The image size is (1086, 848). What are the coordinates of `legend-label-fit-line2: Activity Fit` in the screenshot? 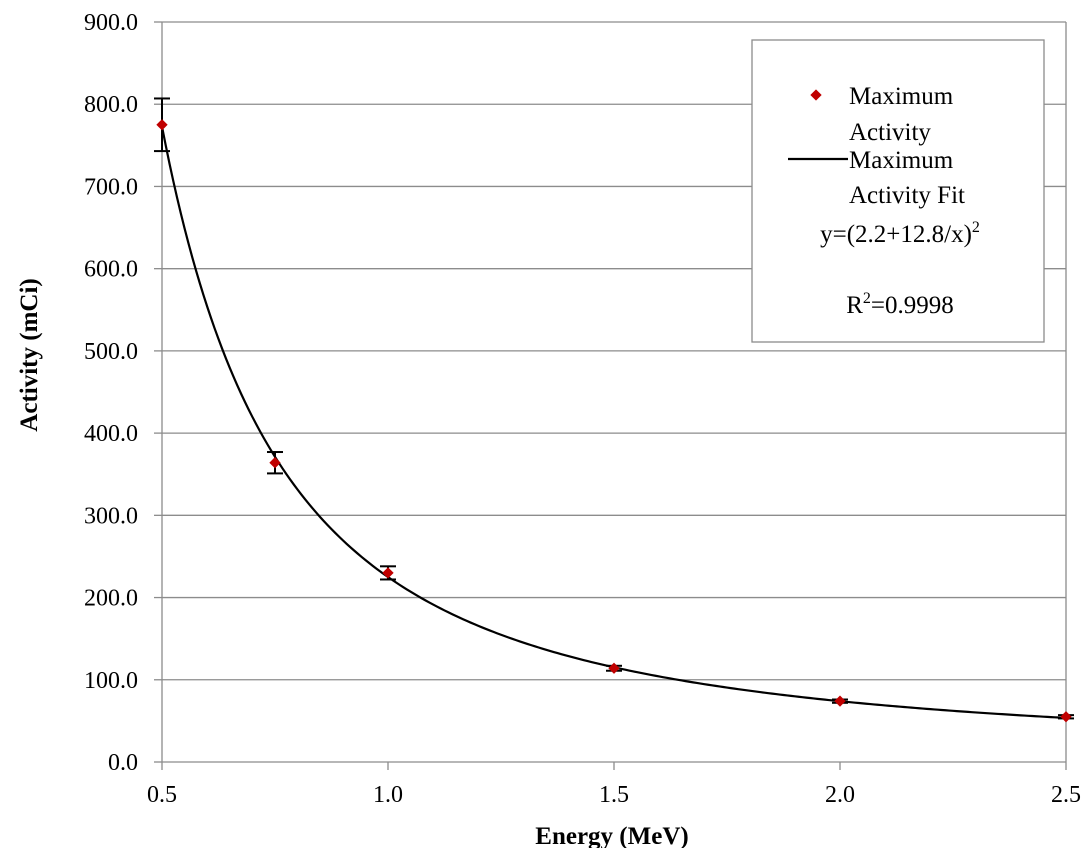 It's located at (907, 195).